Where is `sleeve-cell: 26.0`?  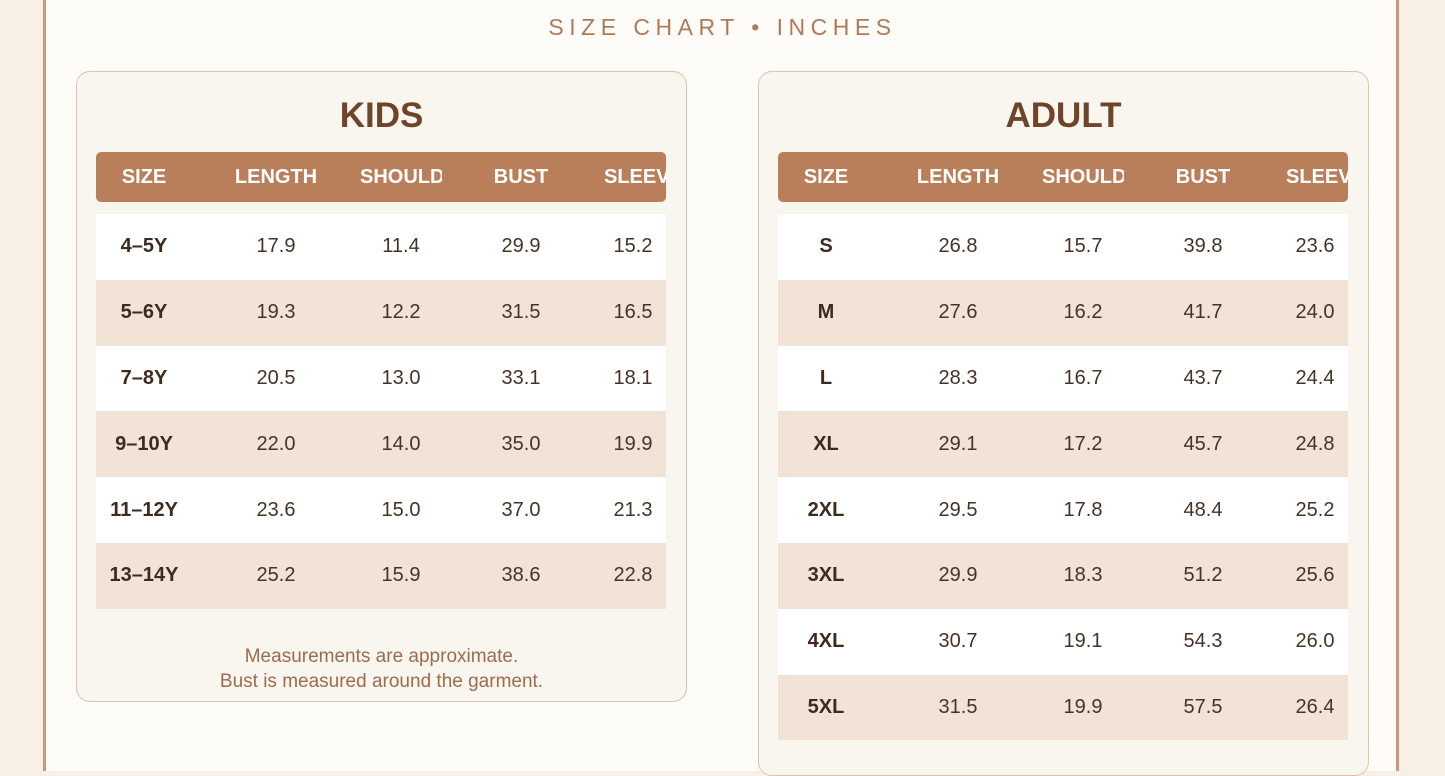
sleeve-cell: 26.0 is located at coordinates (1315, 641).